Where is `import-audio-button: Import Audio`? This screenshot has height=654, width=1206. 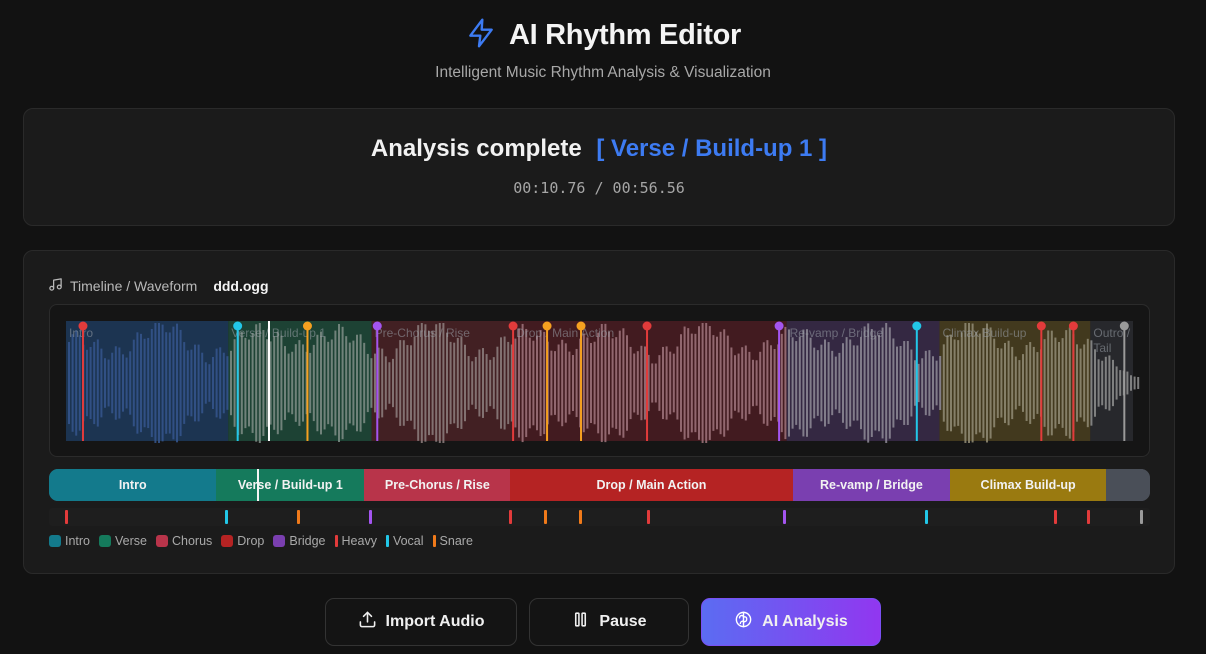
import-audio-button: Import Audio is located at coordinates (421, 622).